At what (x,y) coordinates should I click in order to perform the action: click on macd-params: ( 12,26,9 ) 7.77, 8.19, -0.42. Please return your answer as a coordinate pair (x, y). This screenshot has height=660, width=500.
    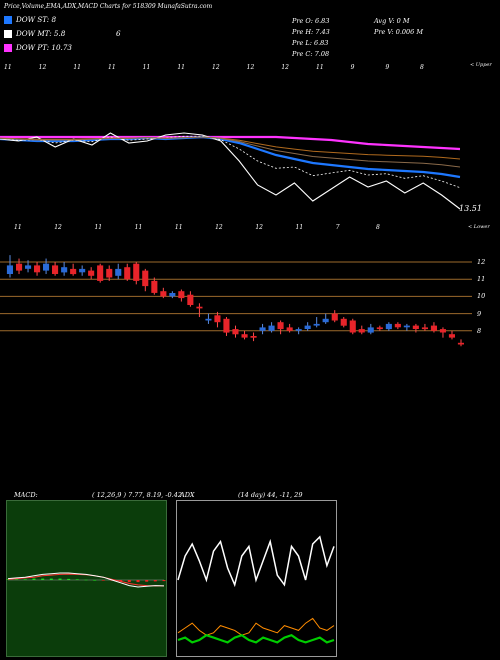
    Looking at the image, I should click on (137, 495).